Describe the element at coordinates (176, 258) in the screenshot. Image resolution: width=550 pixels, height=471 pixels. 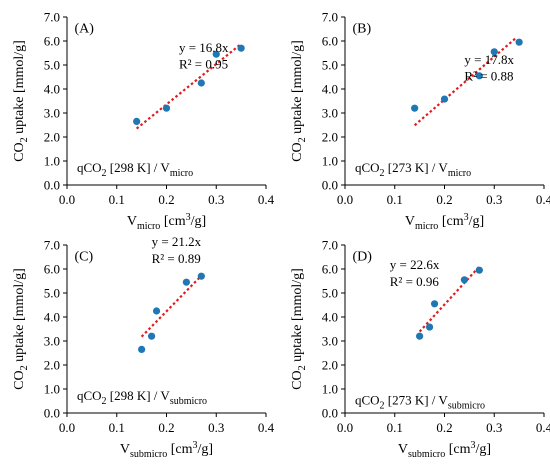
I see `r-squared: R² = 0.89` at that location.